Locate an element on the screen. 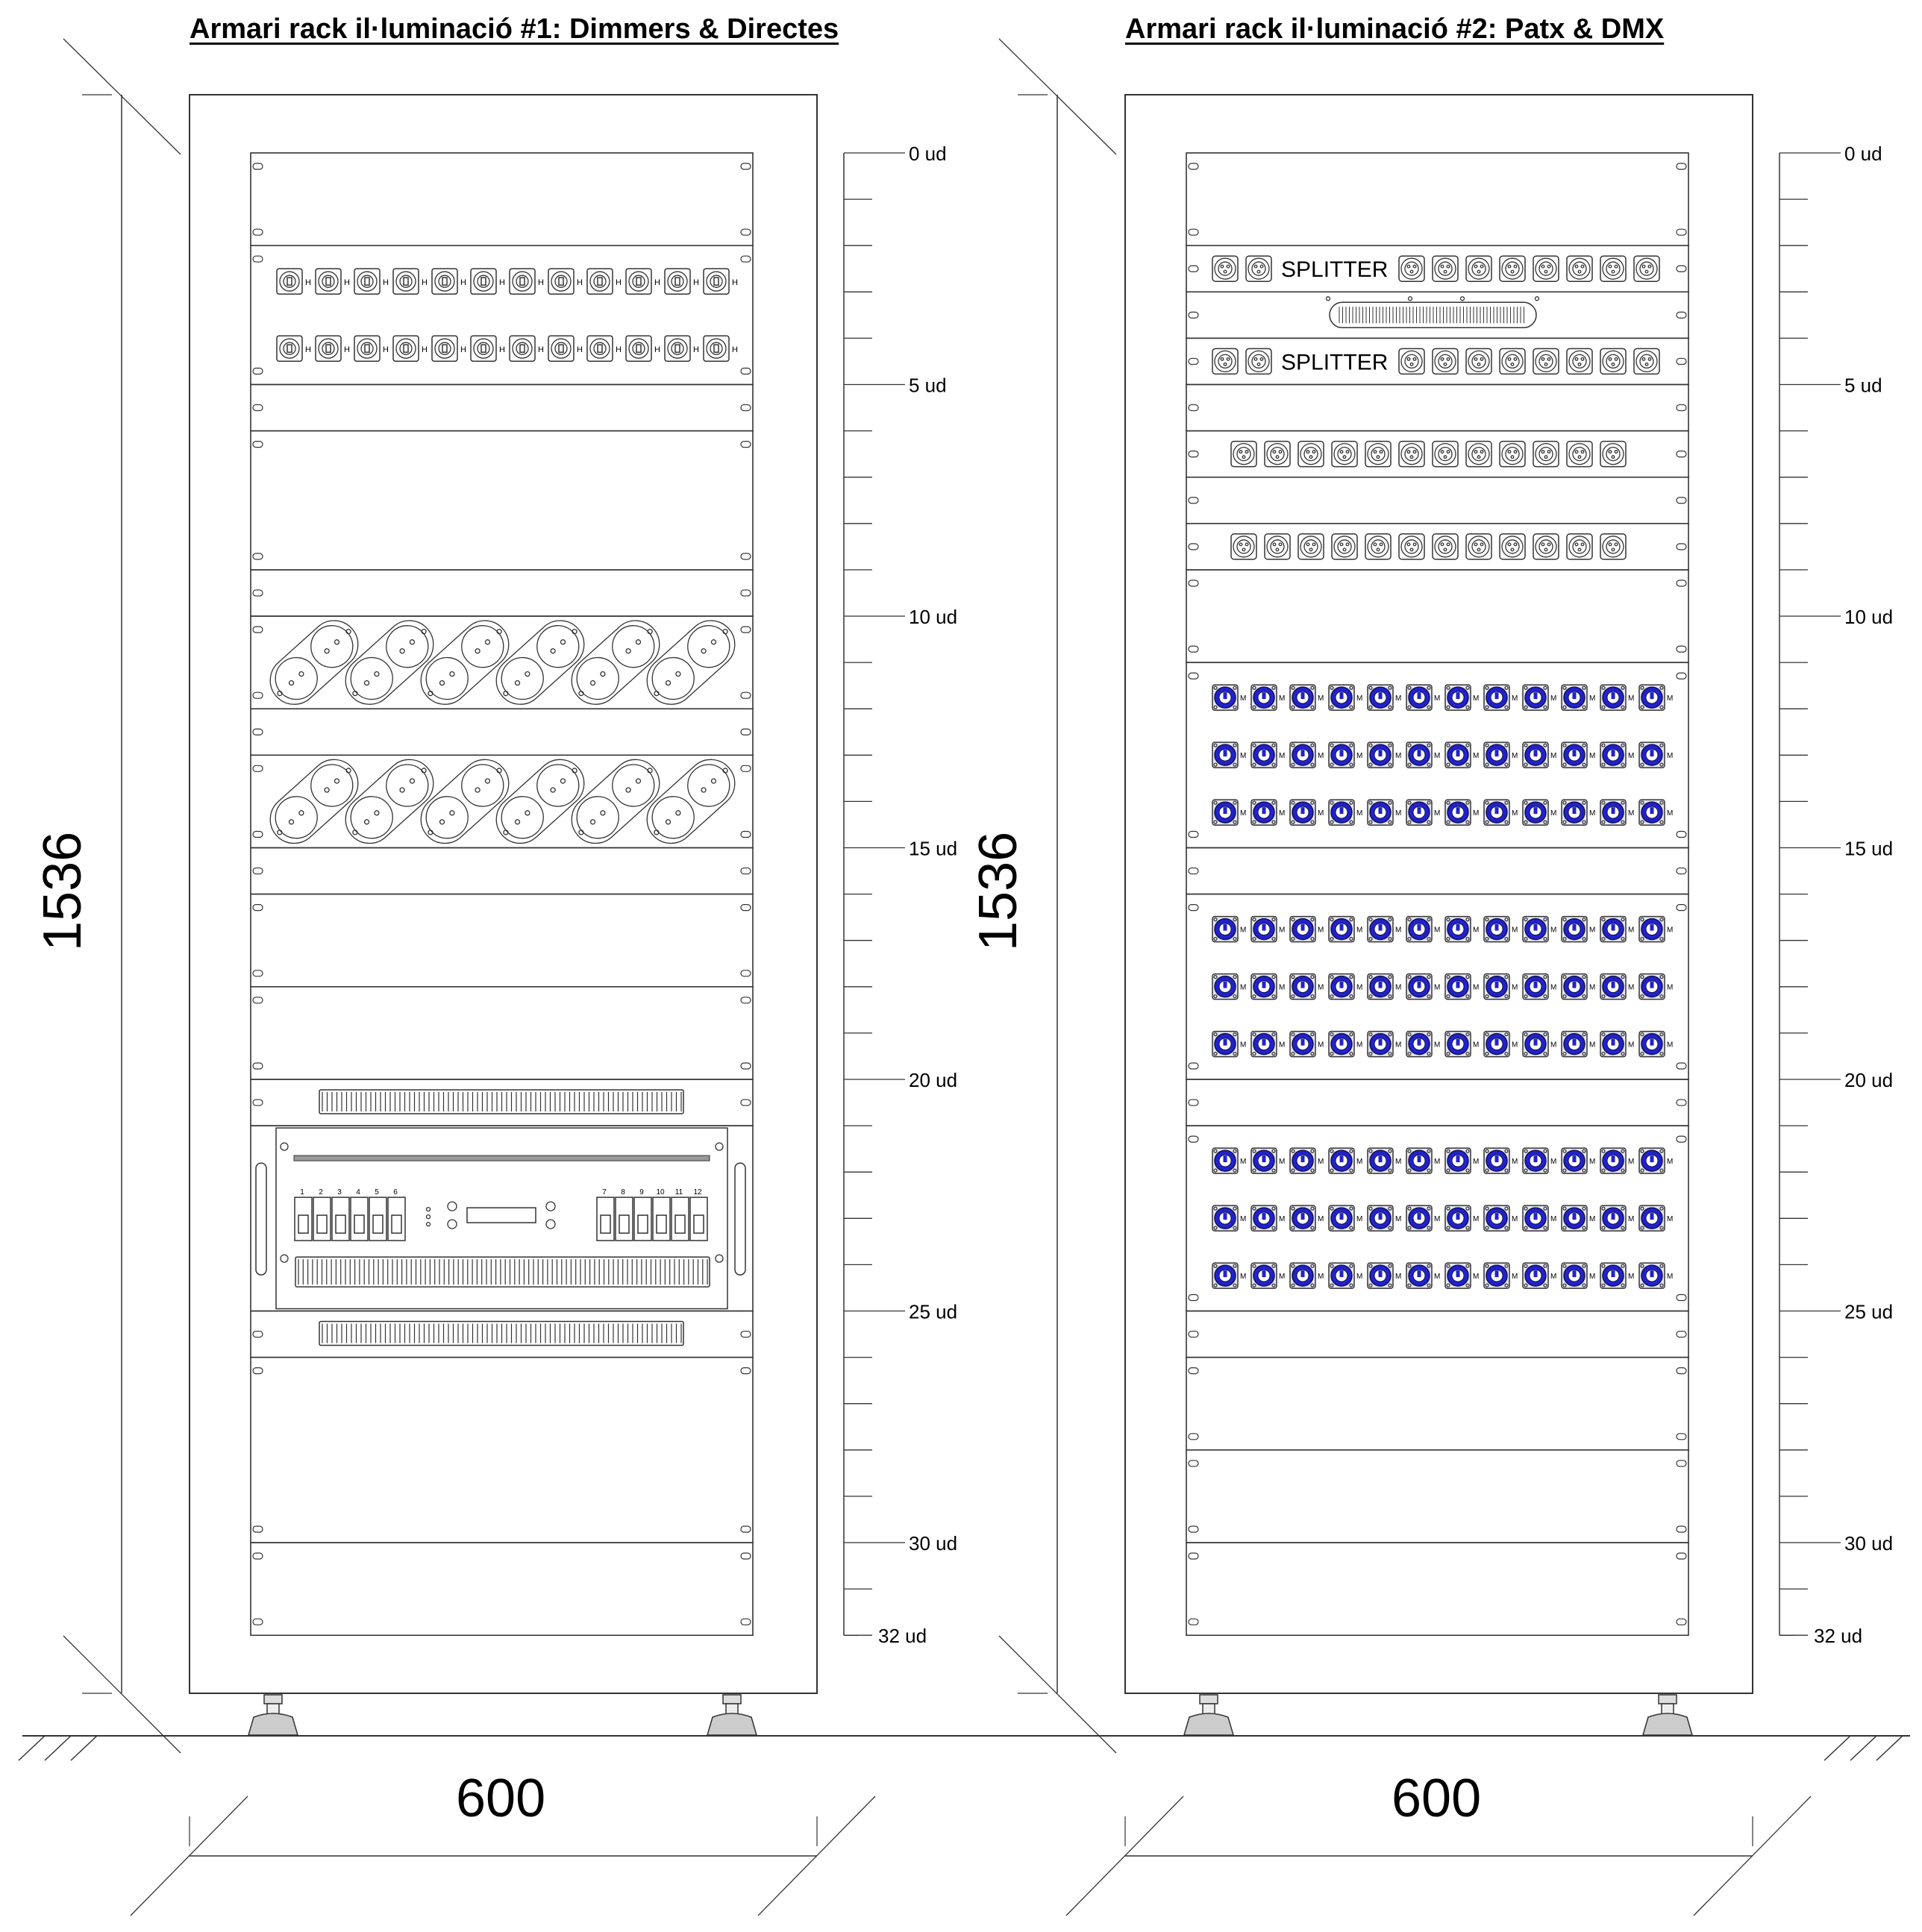  rack1-dimmer-12ch: 1 2 3 4 5 6 7 8 9 10 11 12 is located at coordinates (502, 1218).